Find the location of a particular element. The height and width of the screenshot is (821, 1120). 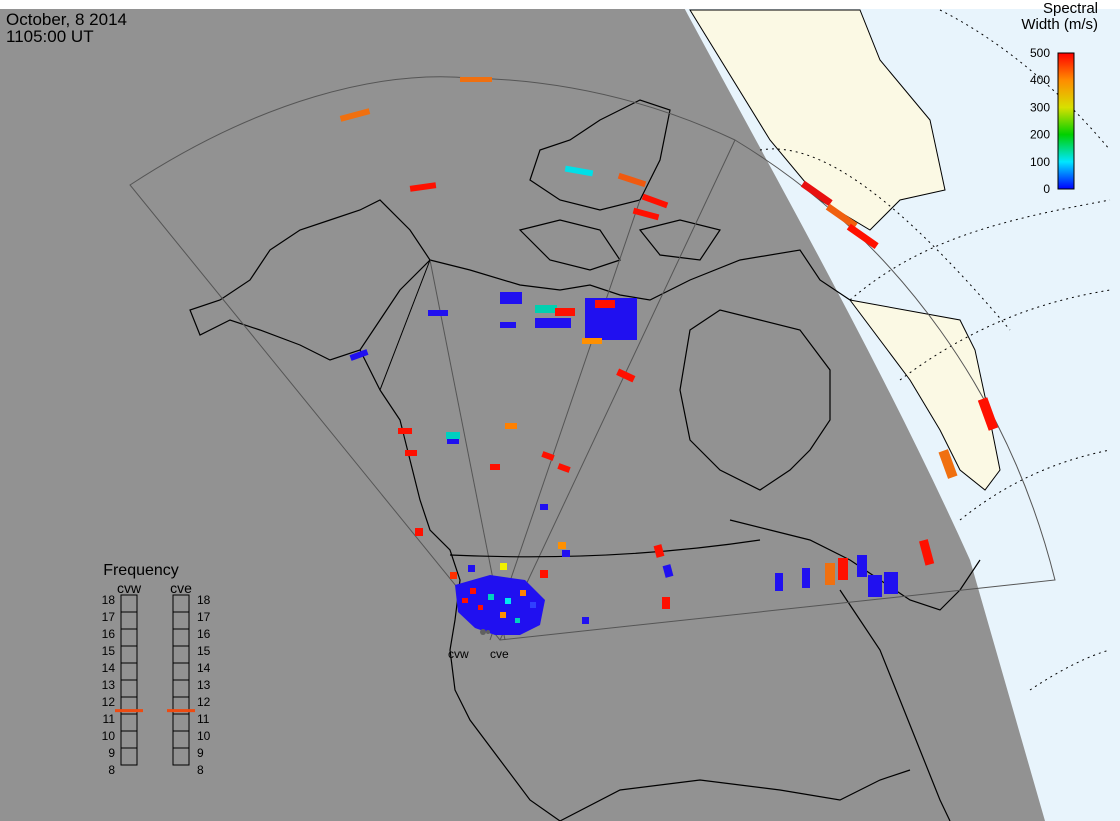

time-label: 1105:00 UT is located at coordinates (50, 36).